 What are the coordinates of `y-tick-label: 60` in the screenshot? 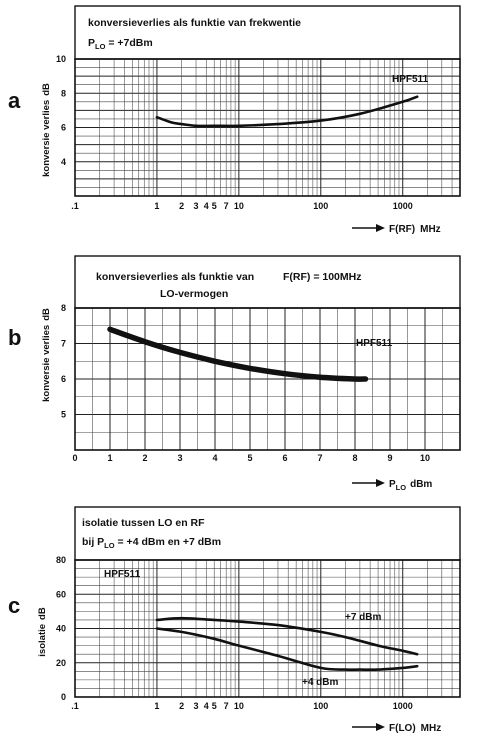 It's located at (61, 594).